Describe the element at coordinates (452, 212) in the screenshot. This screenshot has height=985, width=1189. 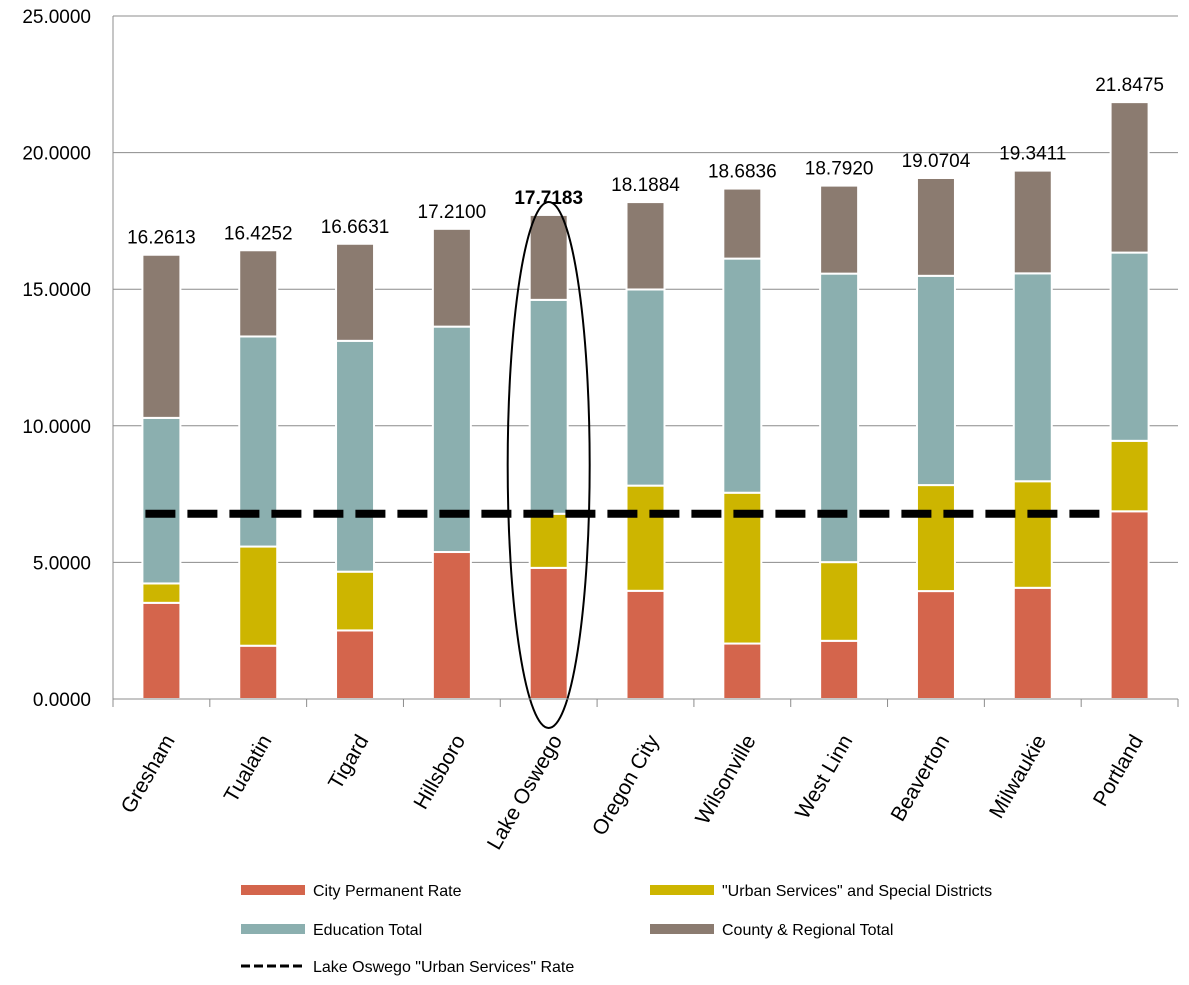
I see `total-label: 17.2100` at that location.